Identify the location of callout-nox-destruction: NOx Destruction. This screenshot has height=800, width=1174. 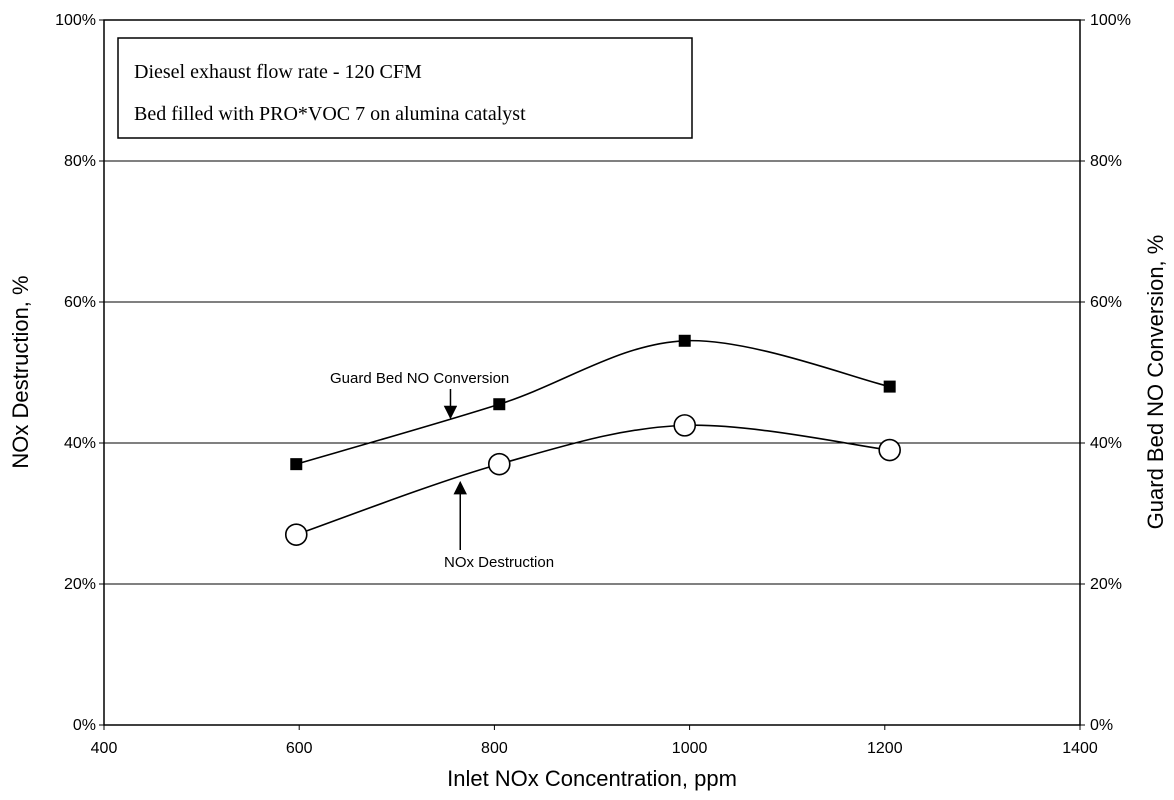
(499, 525).